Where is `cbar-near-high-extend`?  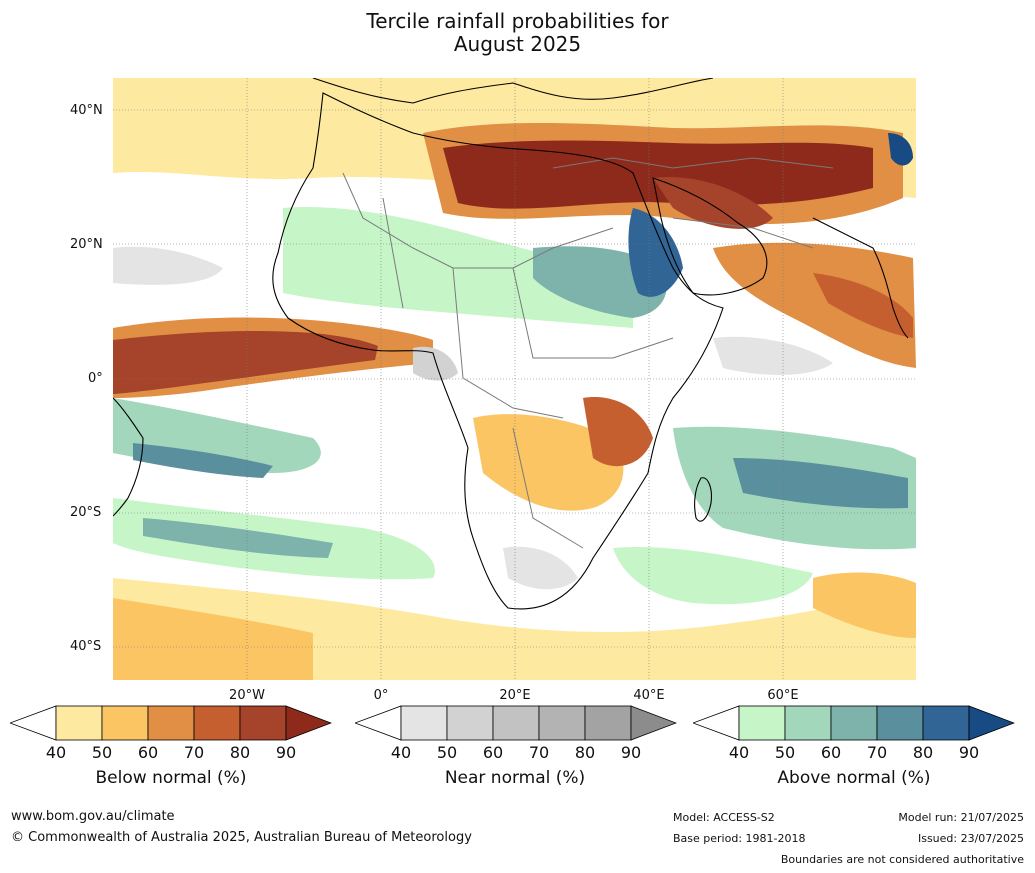
cbar-near-high-extend is located at coordinates (654, 723).